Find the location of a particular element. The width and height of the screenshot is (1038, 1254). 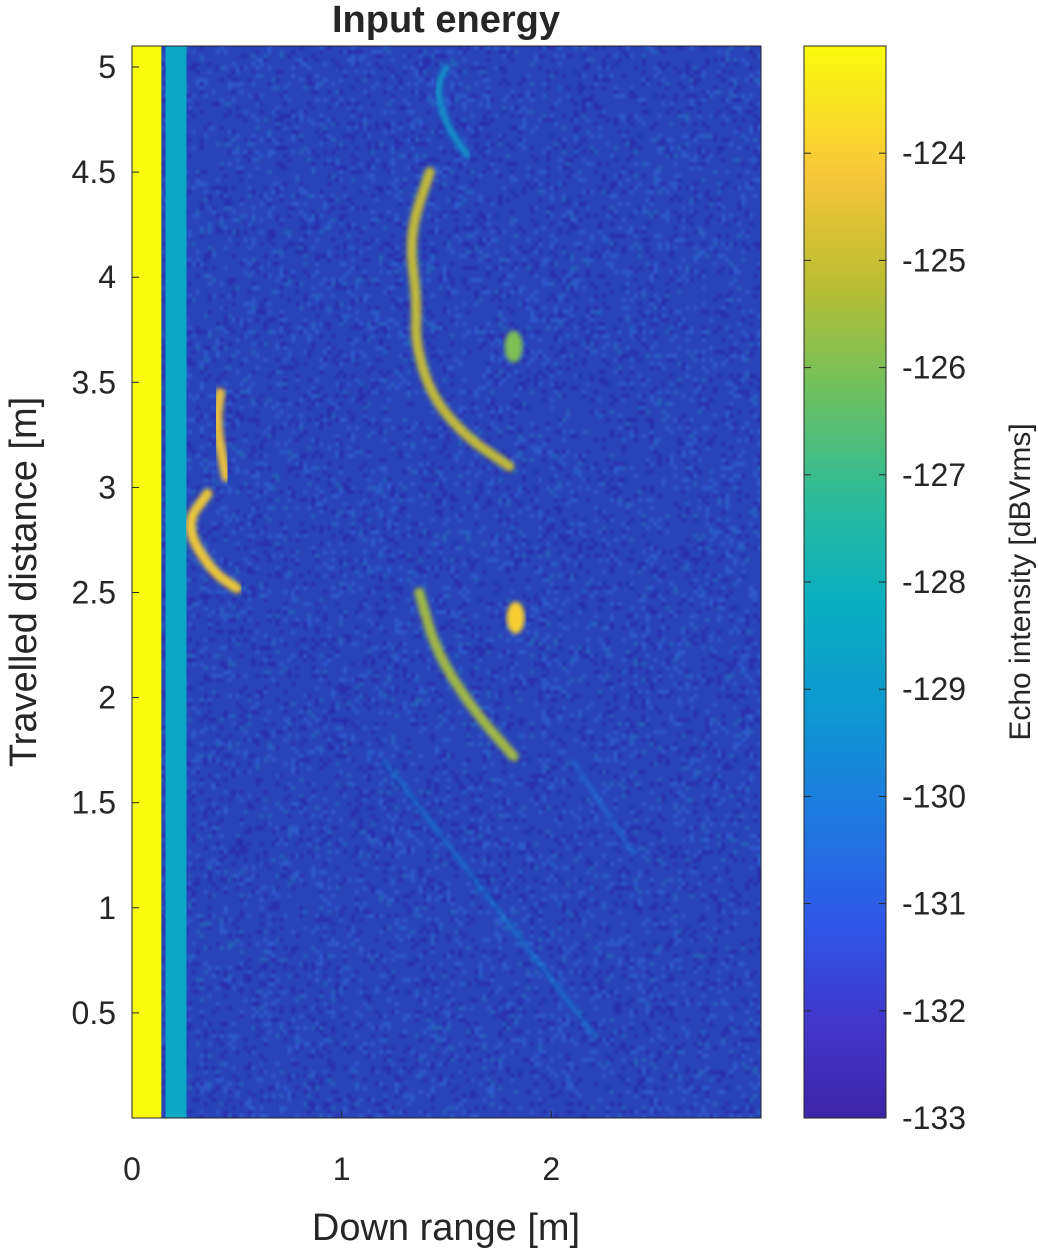

y-tick-label: 4 is located at coordinates (107, 277).